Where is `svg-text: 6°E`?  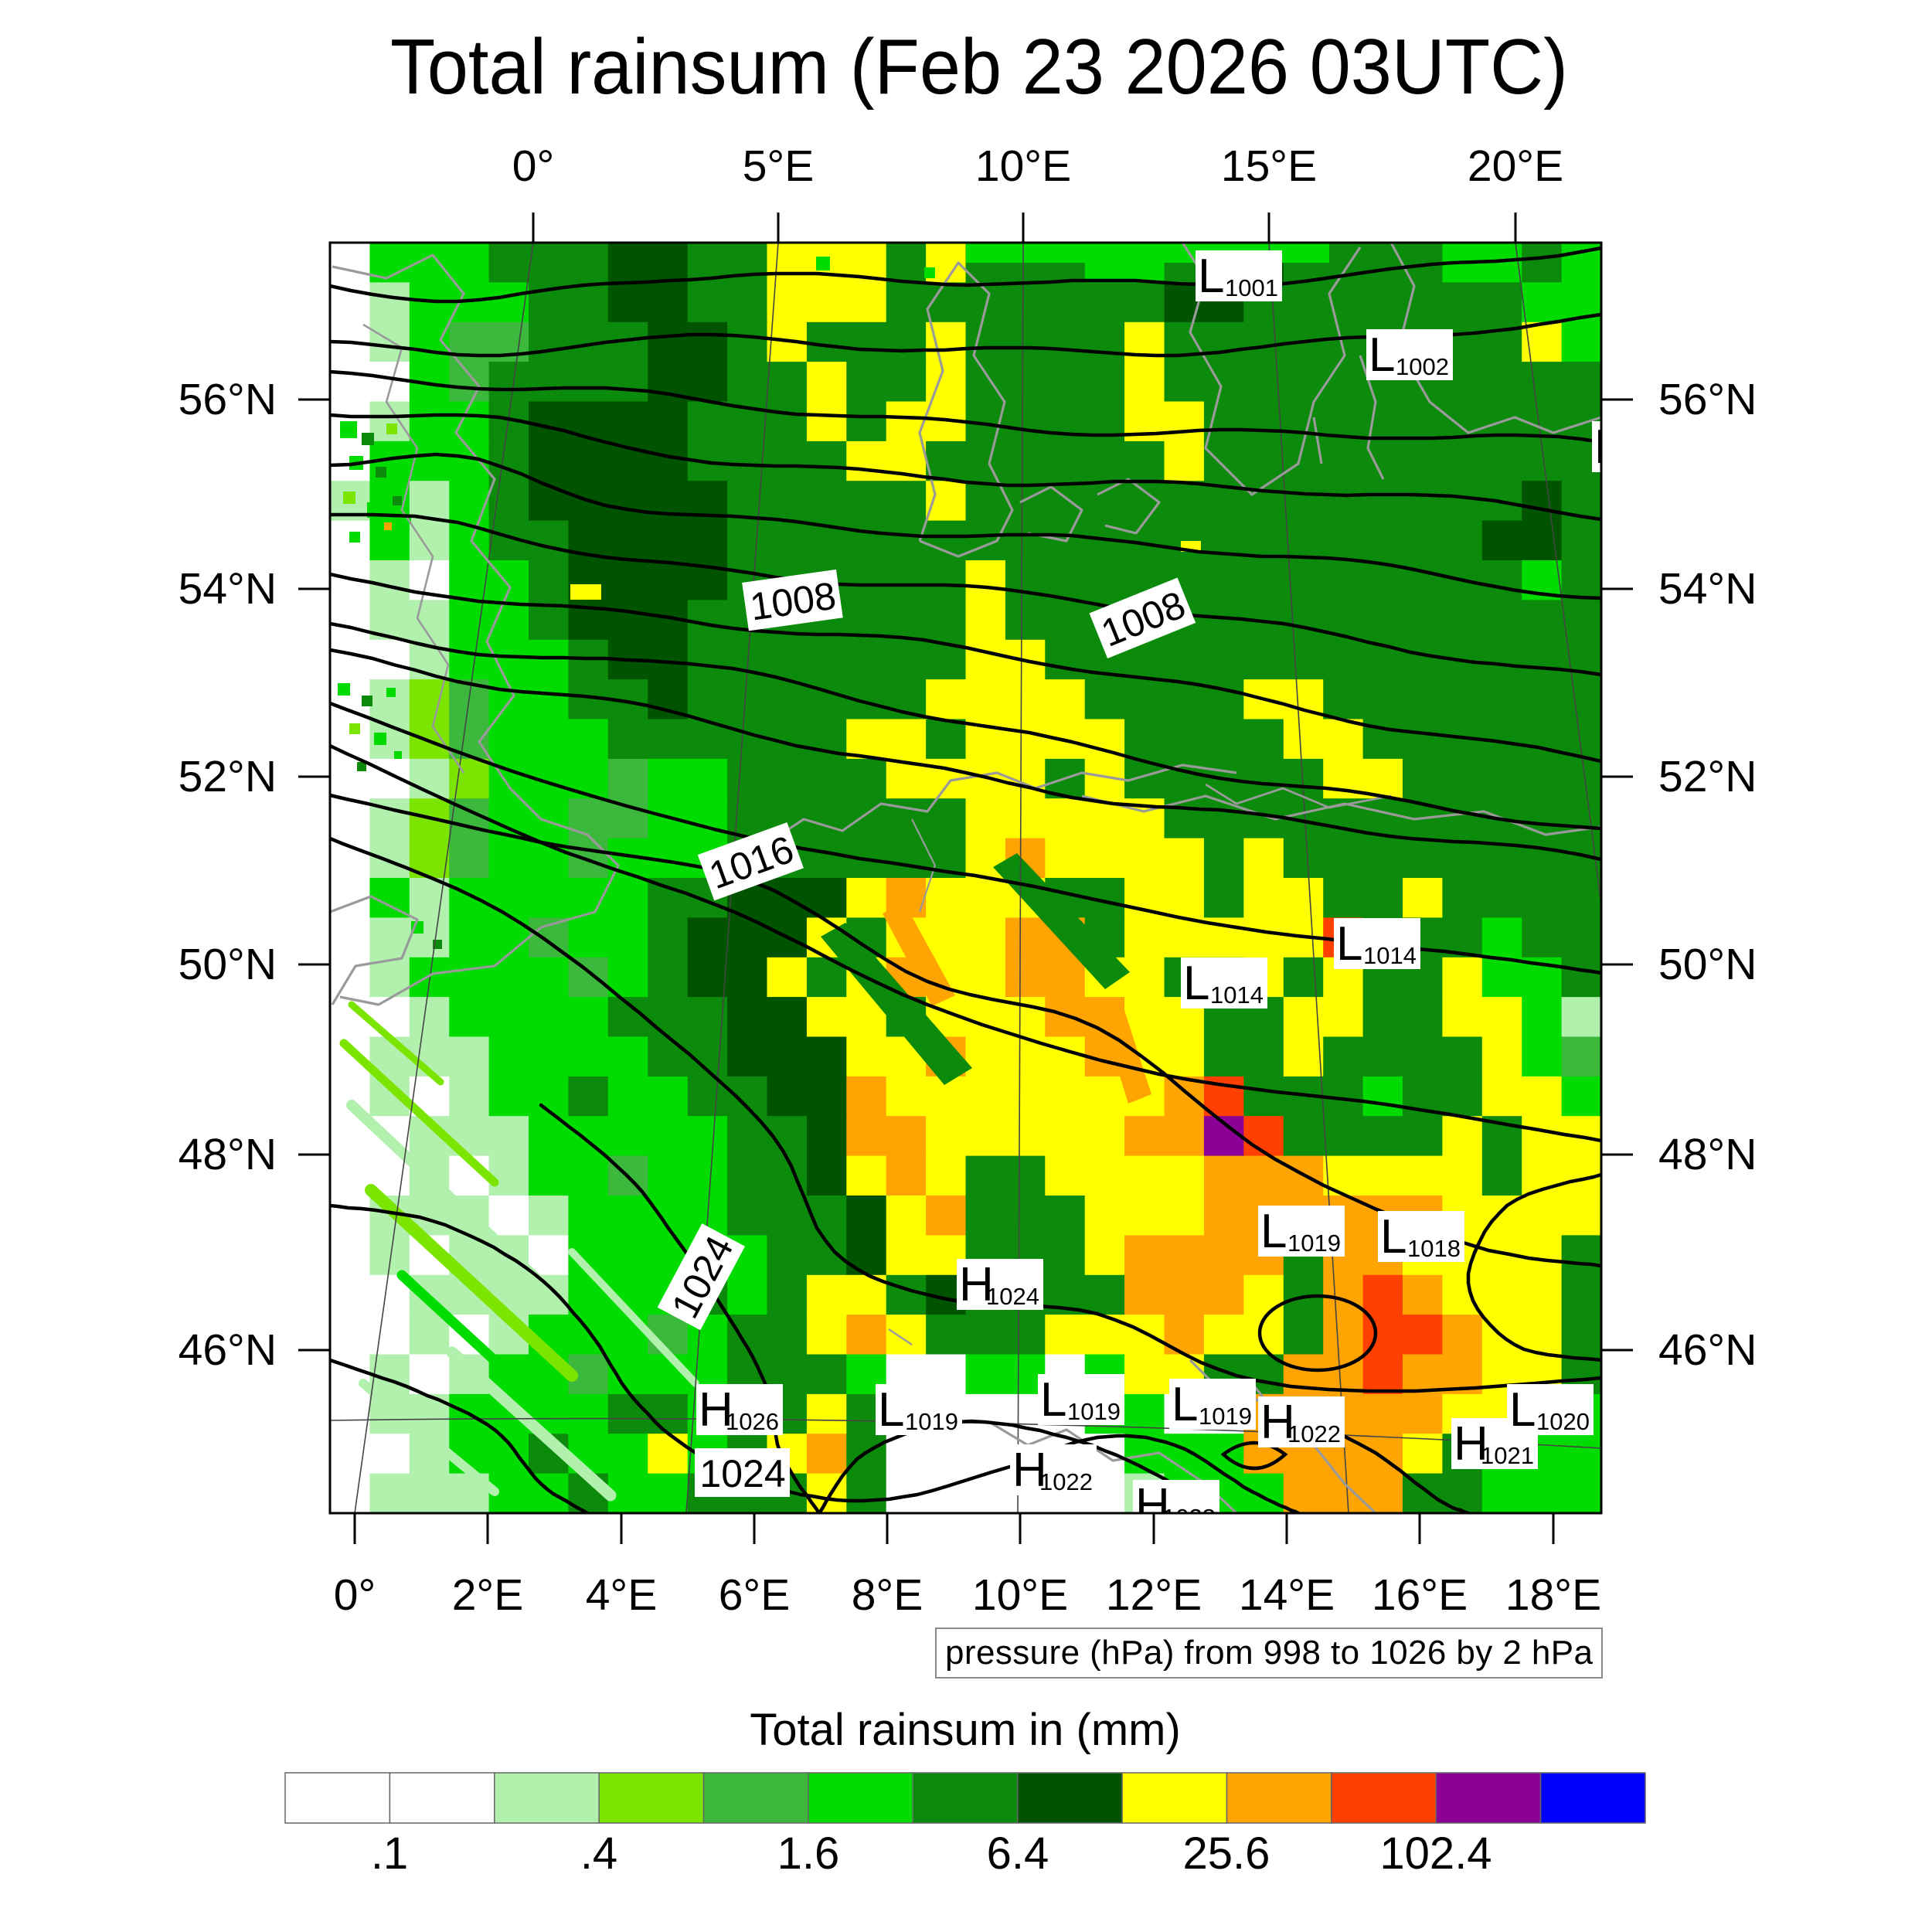
svg-text: 6°E is located at coordinates (755, 1595).